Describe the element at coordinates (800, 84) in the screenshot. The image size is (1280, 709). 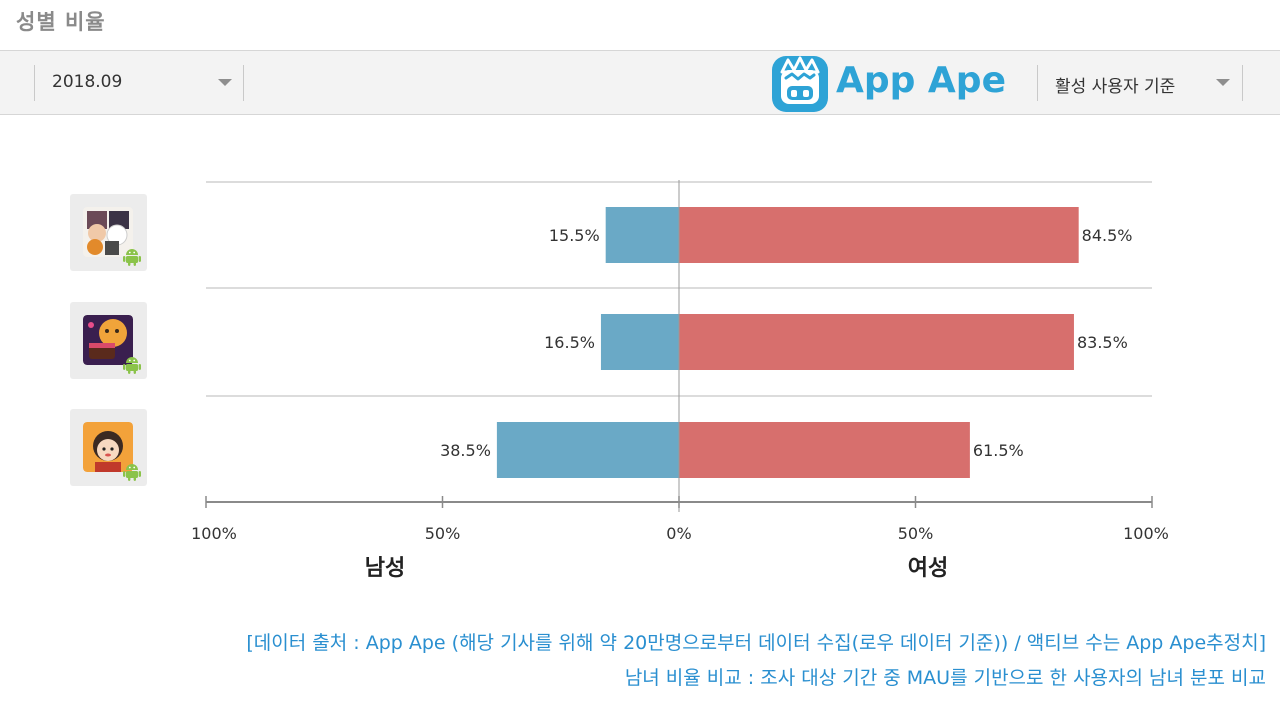
I see `app-ape-monkey-icon` at that location.